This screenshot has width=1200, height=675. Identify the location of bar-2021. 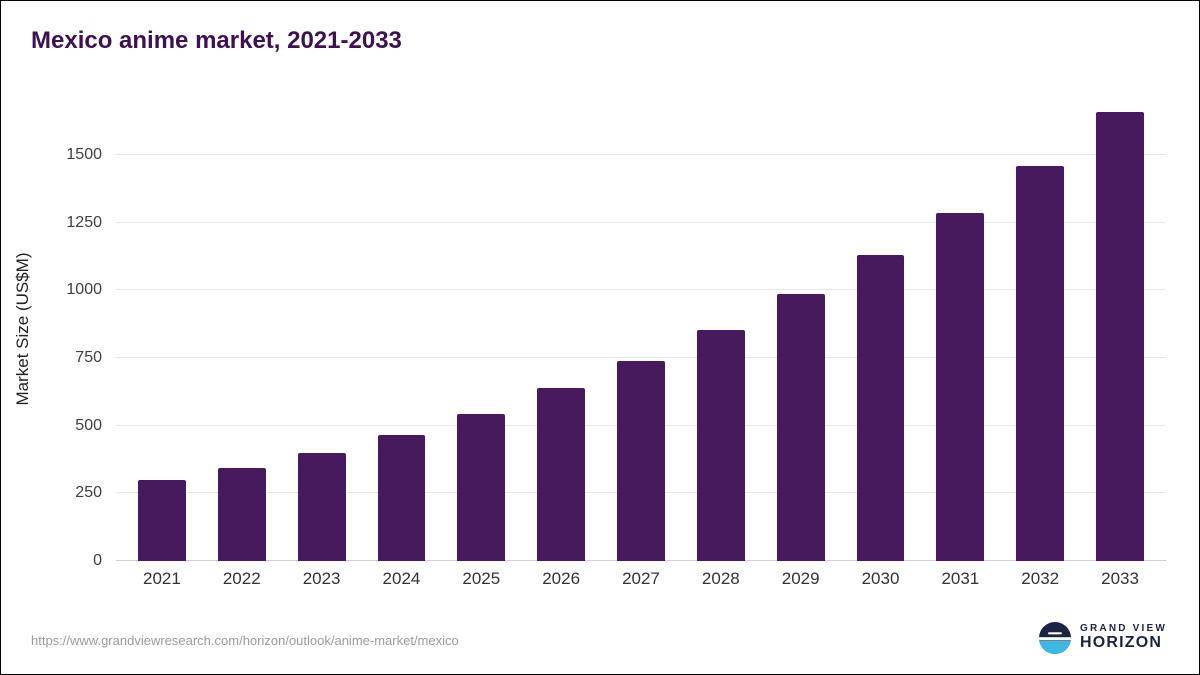
(161, 520).